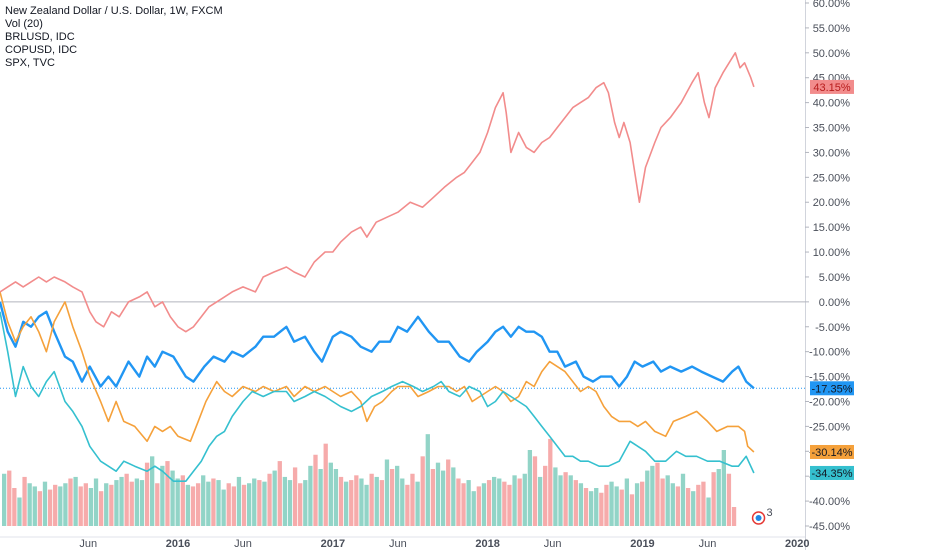  Describe the element at coordinates (377, 345) in the screenshot. I see `series-line-main` at that location.